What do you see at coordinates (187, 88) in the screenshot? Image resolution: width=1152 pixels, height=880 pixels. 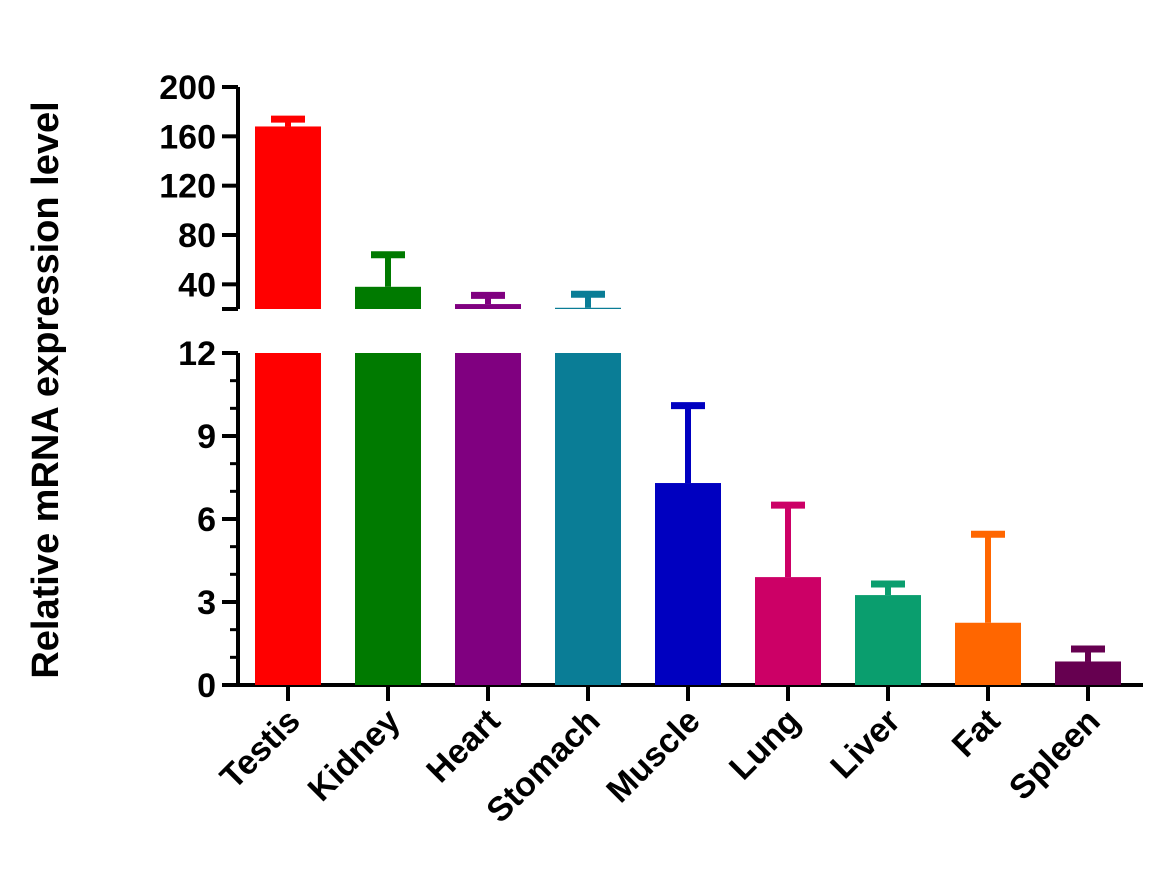 I see `y-tick-label: 200` at bounding box center [187, 88].